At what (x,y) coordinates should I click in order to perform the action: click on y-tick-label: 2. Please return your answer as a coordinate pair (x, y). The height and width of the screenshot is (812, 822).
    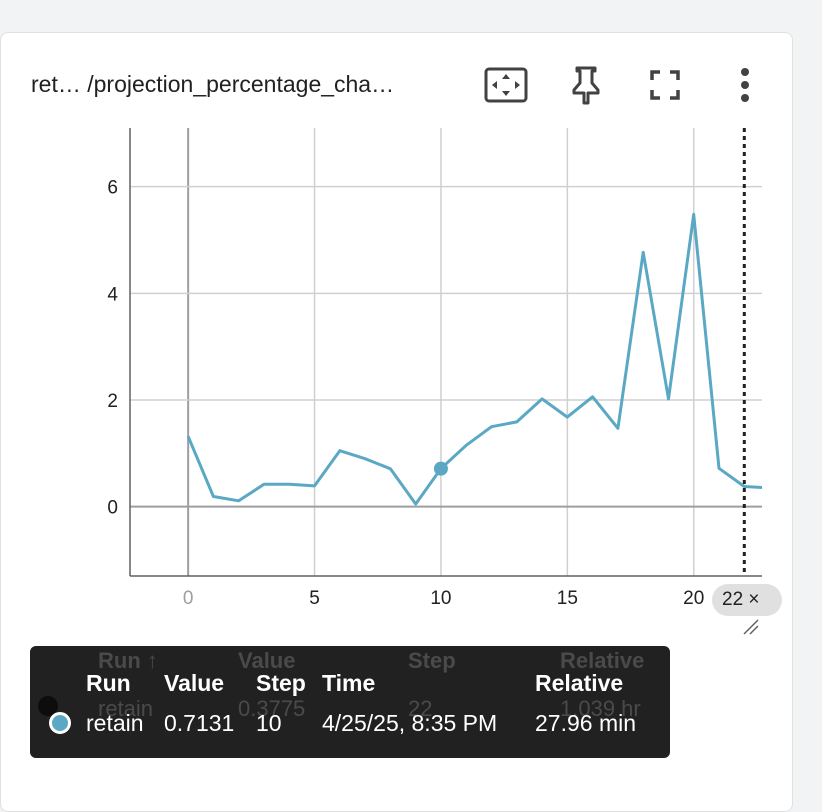
    Looking at the image, I should click on (112, 401).